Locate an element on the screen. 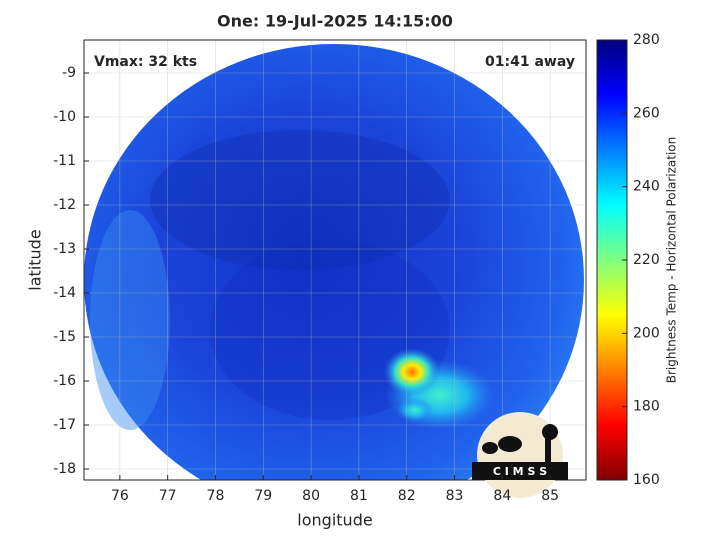 Image resolution: width=720 pixels, height=540 pixels. colorbar-tick-label: 220 is located at coordinates (646, 260).